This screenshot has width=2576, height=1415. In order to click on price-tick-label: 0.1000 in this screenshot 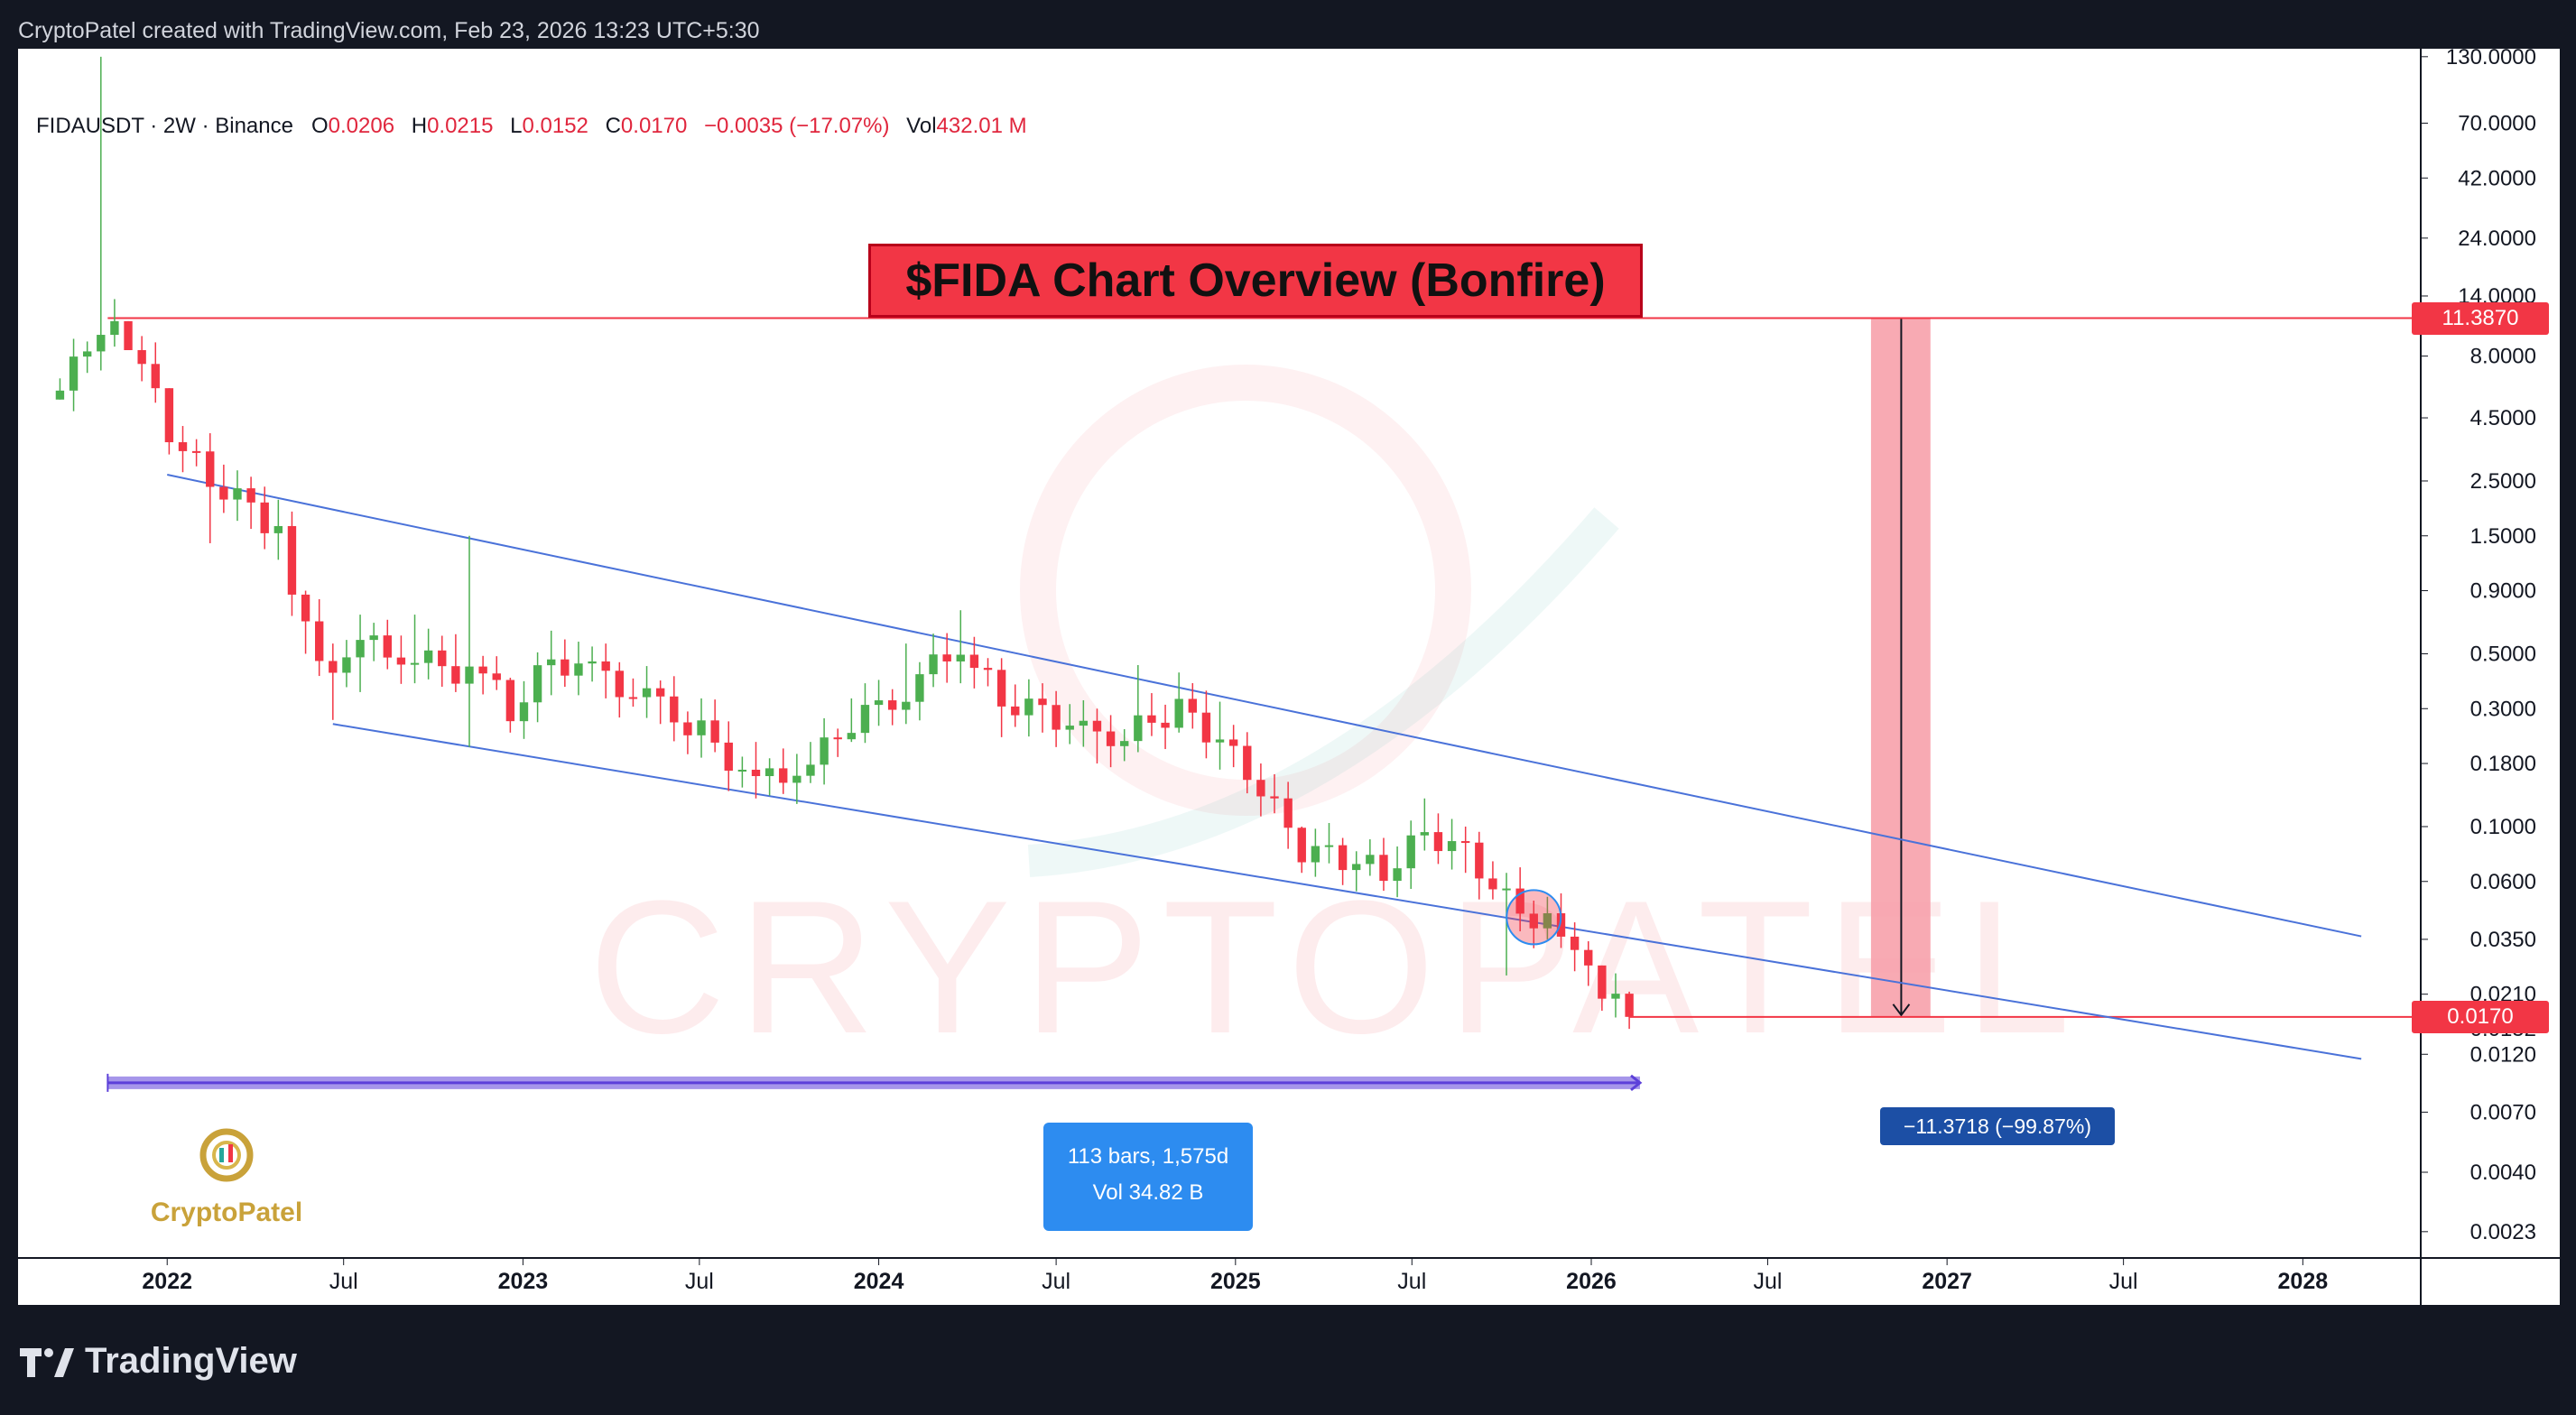, I will do `click(2503, 827)`.